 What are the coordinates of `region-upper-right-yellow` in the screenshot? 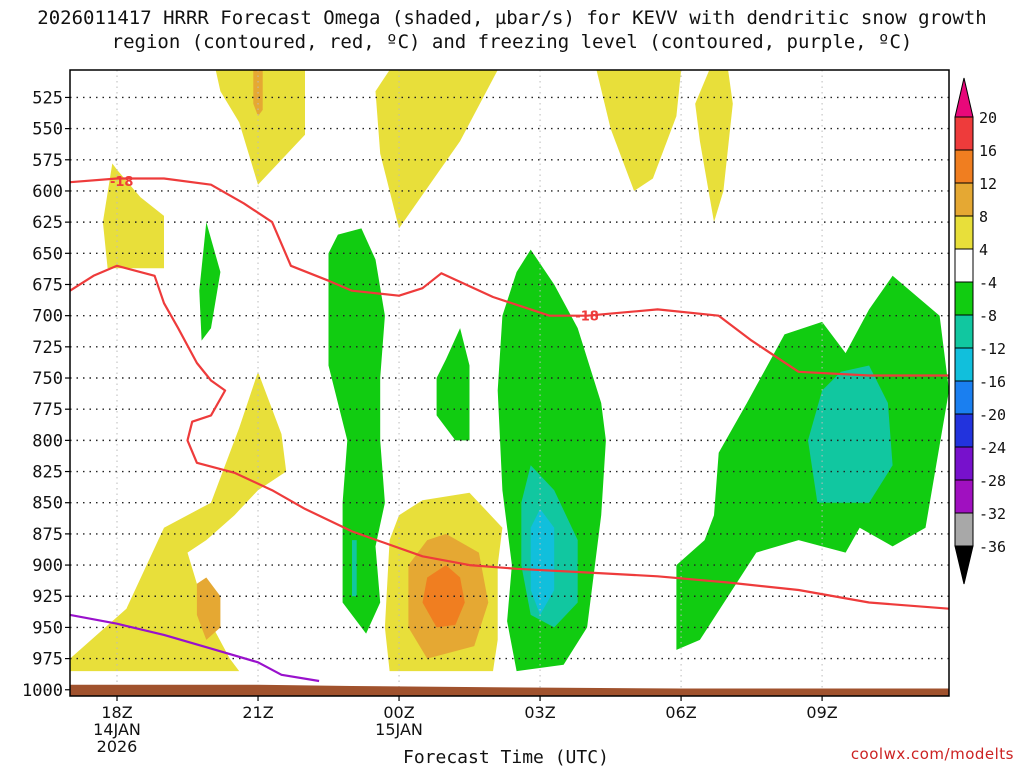 It's located at (639, 130).